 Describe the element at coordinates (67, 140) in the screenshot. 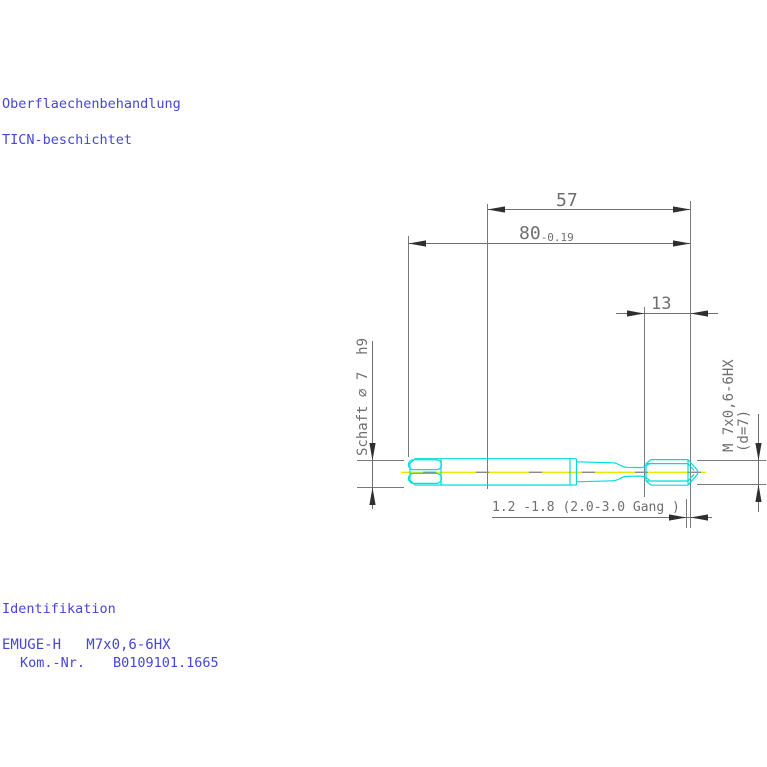

I see `surface-treatment-value: TICN-beschichtet` at that location.